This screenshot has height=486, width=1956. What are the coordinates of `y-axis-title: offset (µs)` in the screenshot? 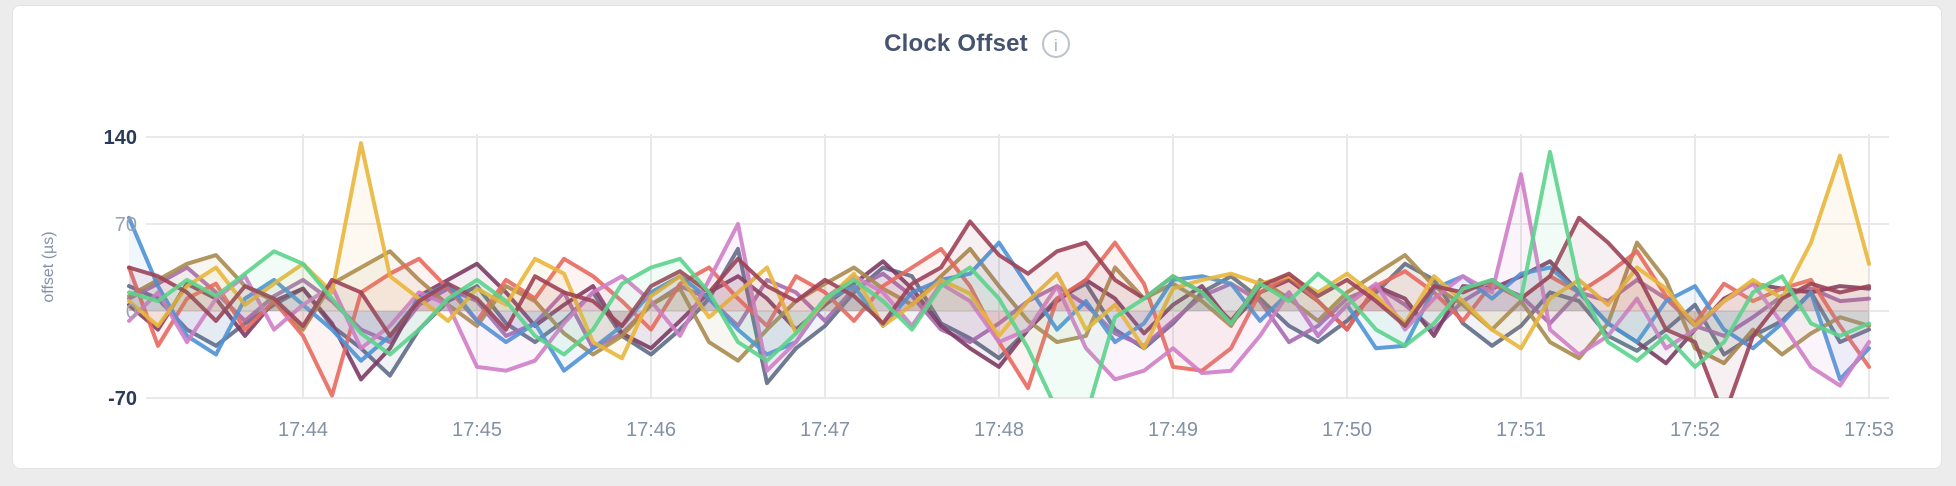 It's located at (48, 266).